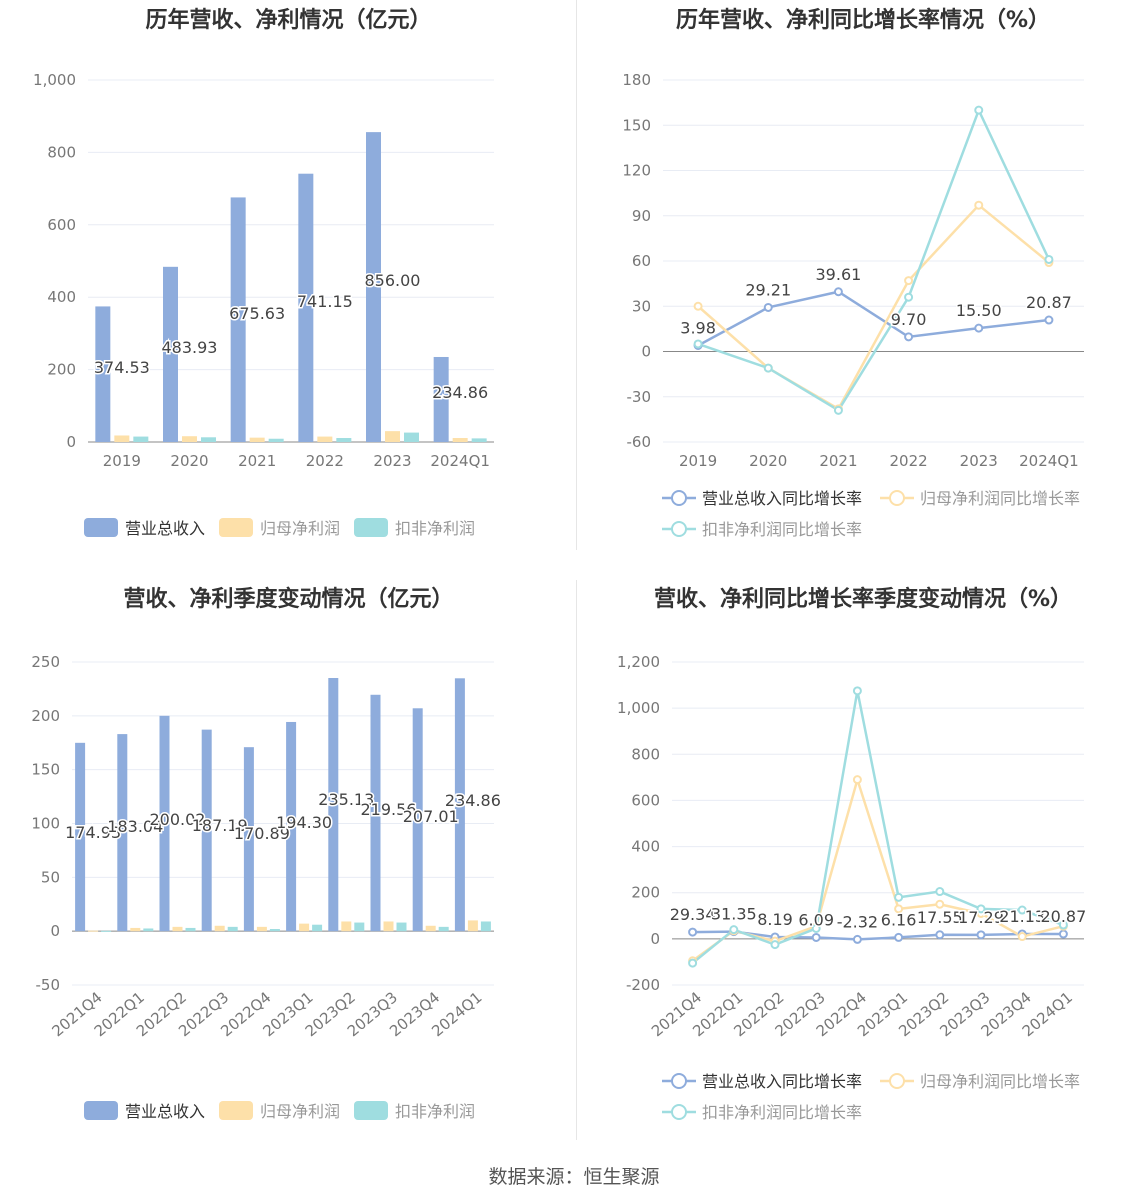 The height and width of the screenshot is (1202, 1148). Describe the element at coordinates (643, 985) in the screenshot. I see `y-tick-label: -200` at that location.